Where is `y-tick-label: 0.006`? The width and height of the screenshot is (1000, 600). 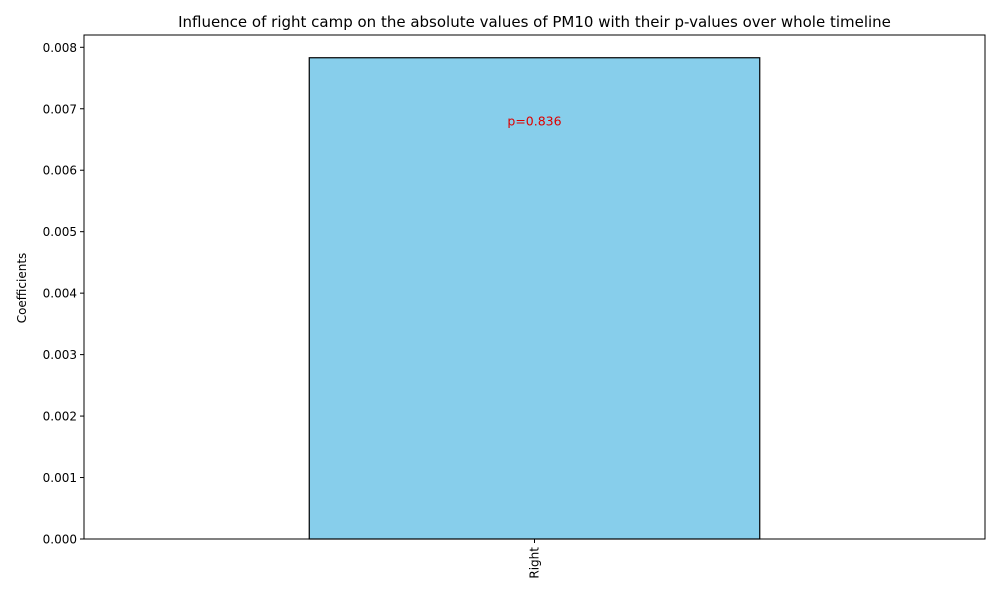
y-tick-label: 0.006 is located at coordinates (60, 171).